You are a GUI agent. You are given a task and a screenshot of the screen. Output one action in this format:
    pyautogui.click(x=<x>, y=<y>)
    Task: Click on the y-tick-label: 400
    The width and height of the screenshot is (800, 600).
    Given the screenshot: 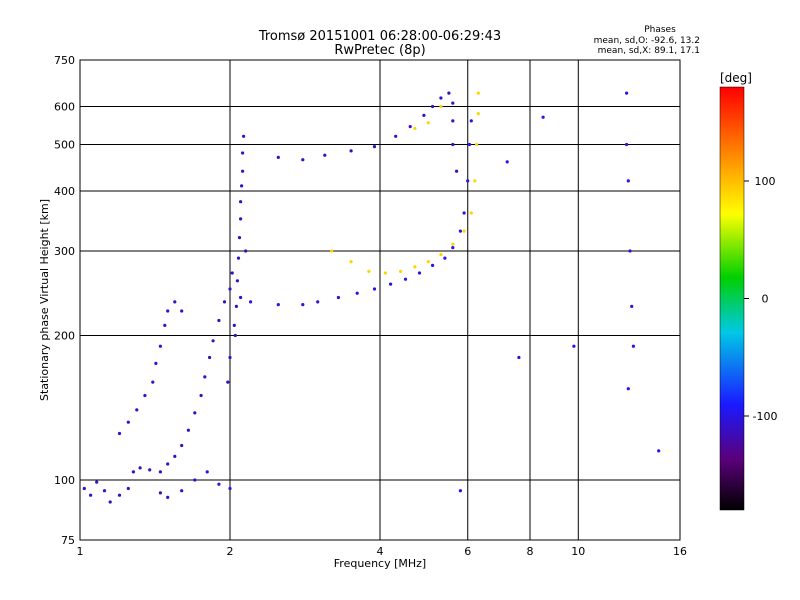 What is the action you would take?
    pyautogui.click(x=64, y=191)
    